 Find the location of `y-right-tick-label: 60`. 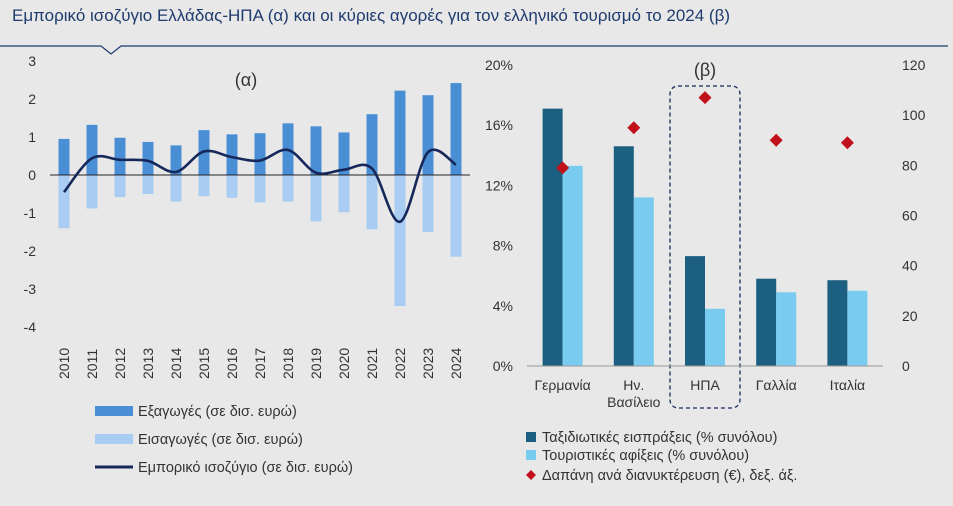

y-right-tick-label: 60 is located at coordinates (910, 216).